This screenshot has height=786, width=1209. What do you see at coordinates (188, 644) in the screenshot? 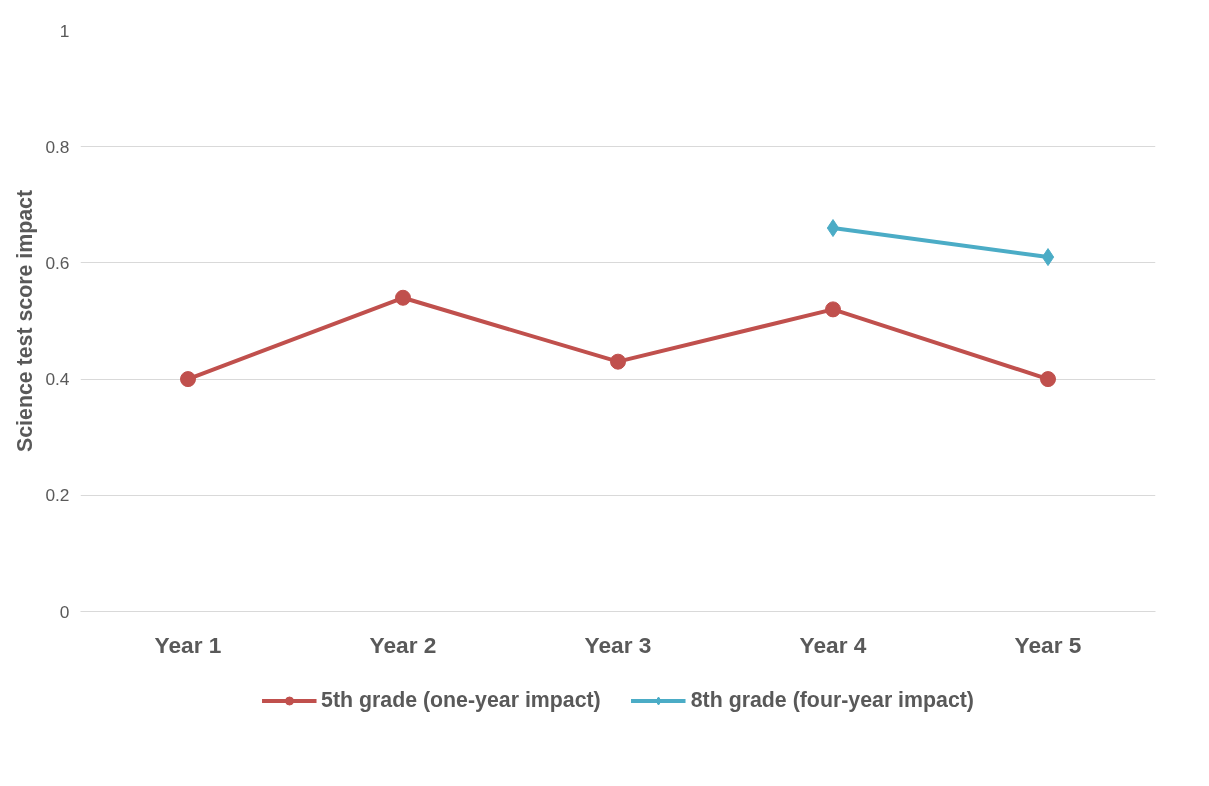
I see `x-tick-label: Year 1` at bounding box center [188, 644].